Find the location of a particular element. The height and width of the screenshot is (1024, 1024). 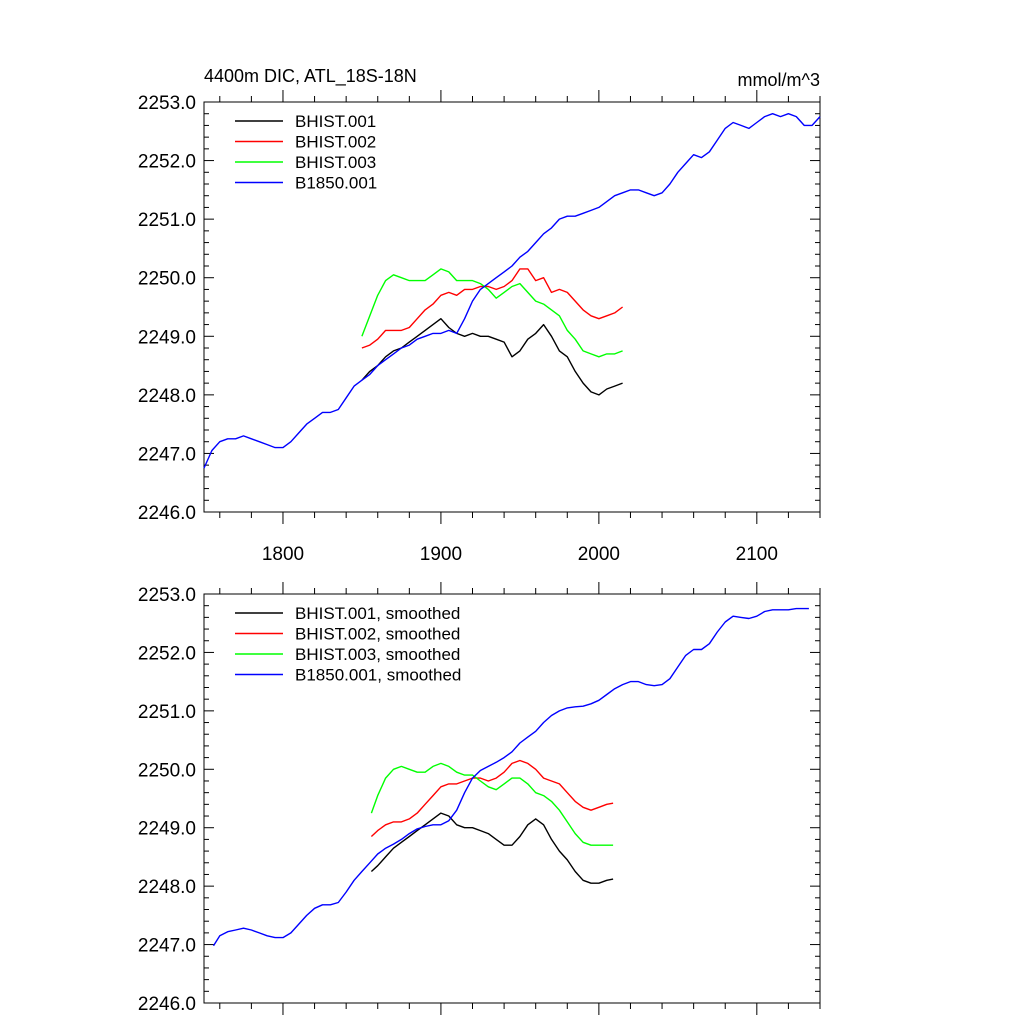

x-tick-label: 2000 is located at coordinates (599, 554).